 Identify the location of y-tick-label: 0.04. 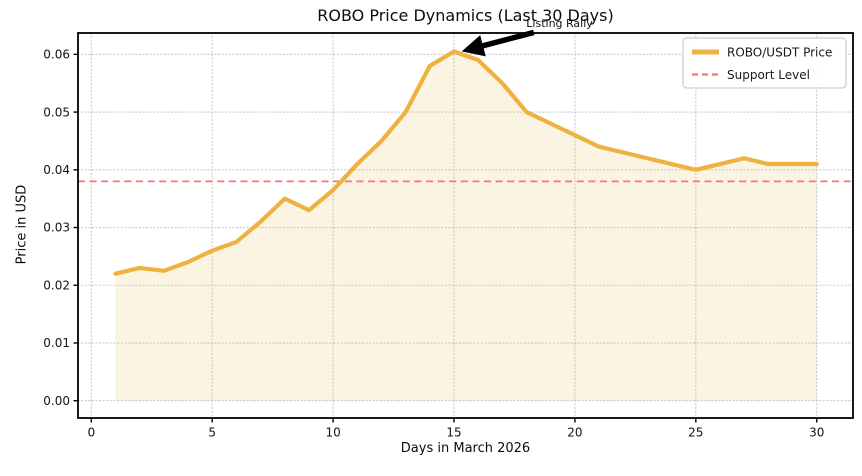
(56, 170).